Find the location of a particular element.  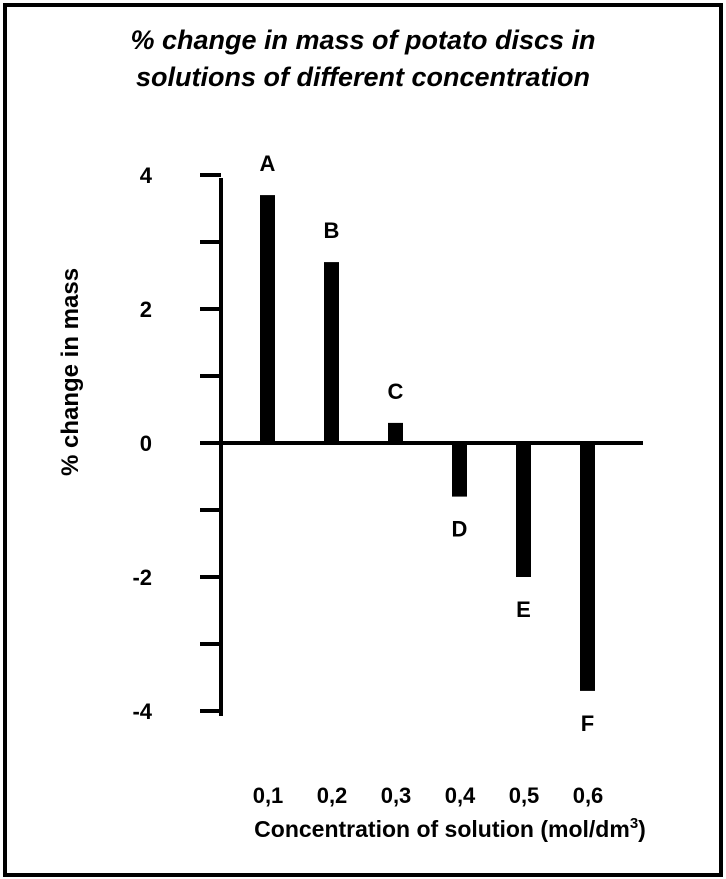

x-tick-label: 0,3 is located at coordinates (396, 795).